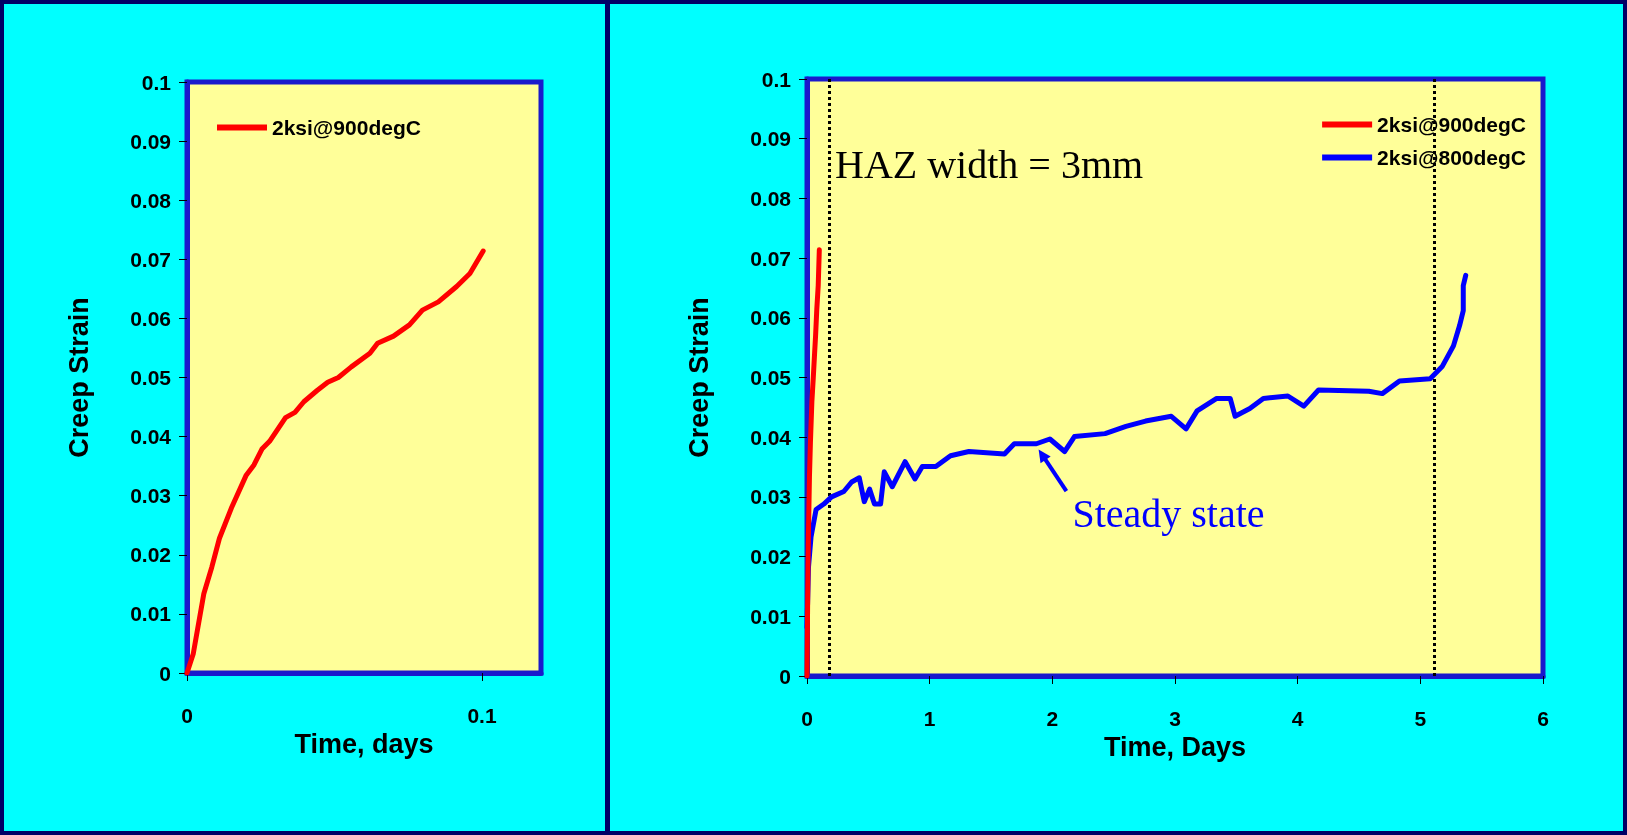 This screenshot has height=835, width=1627. What do you see at coordinates (1543, 718) in the screenshot?
I see `x-tick-label: 6` at bounding box center [1543, 718].